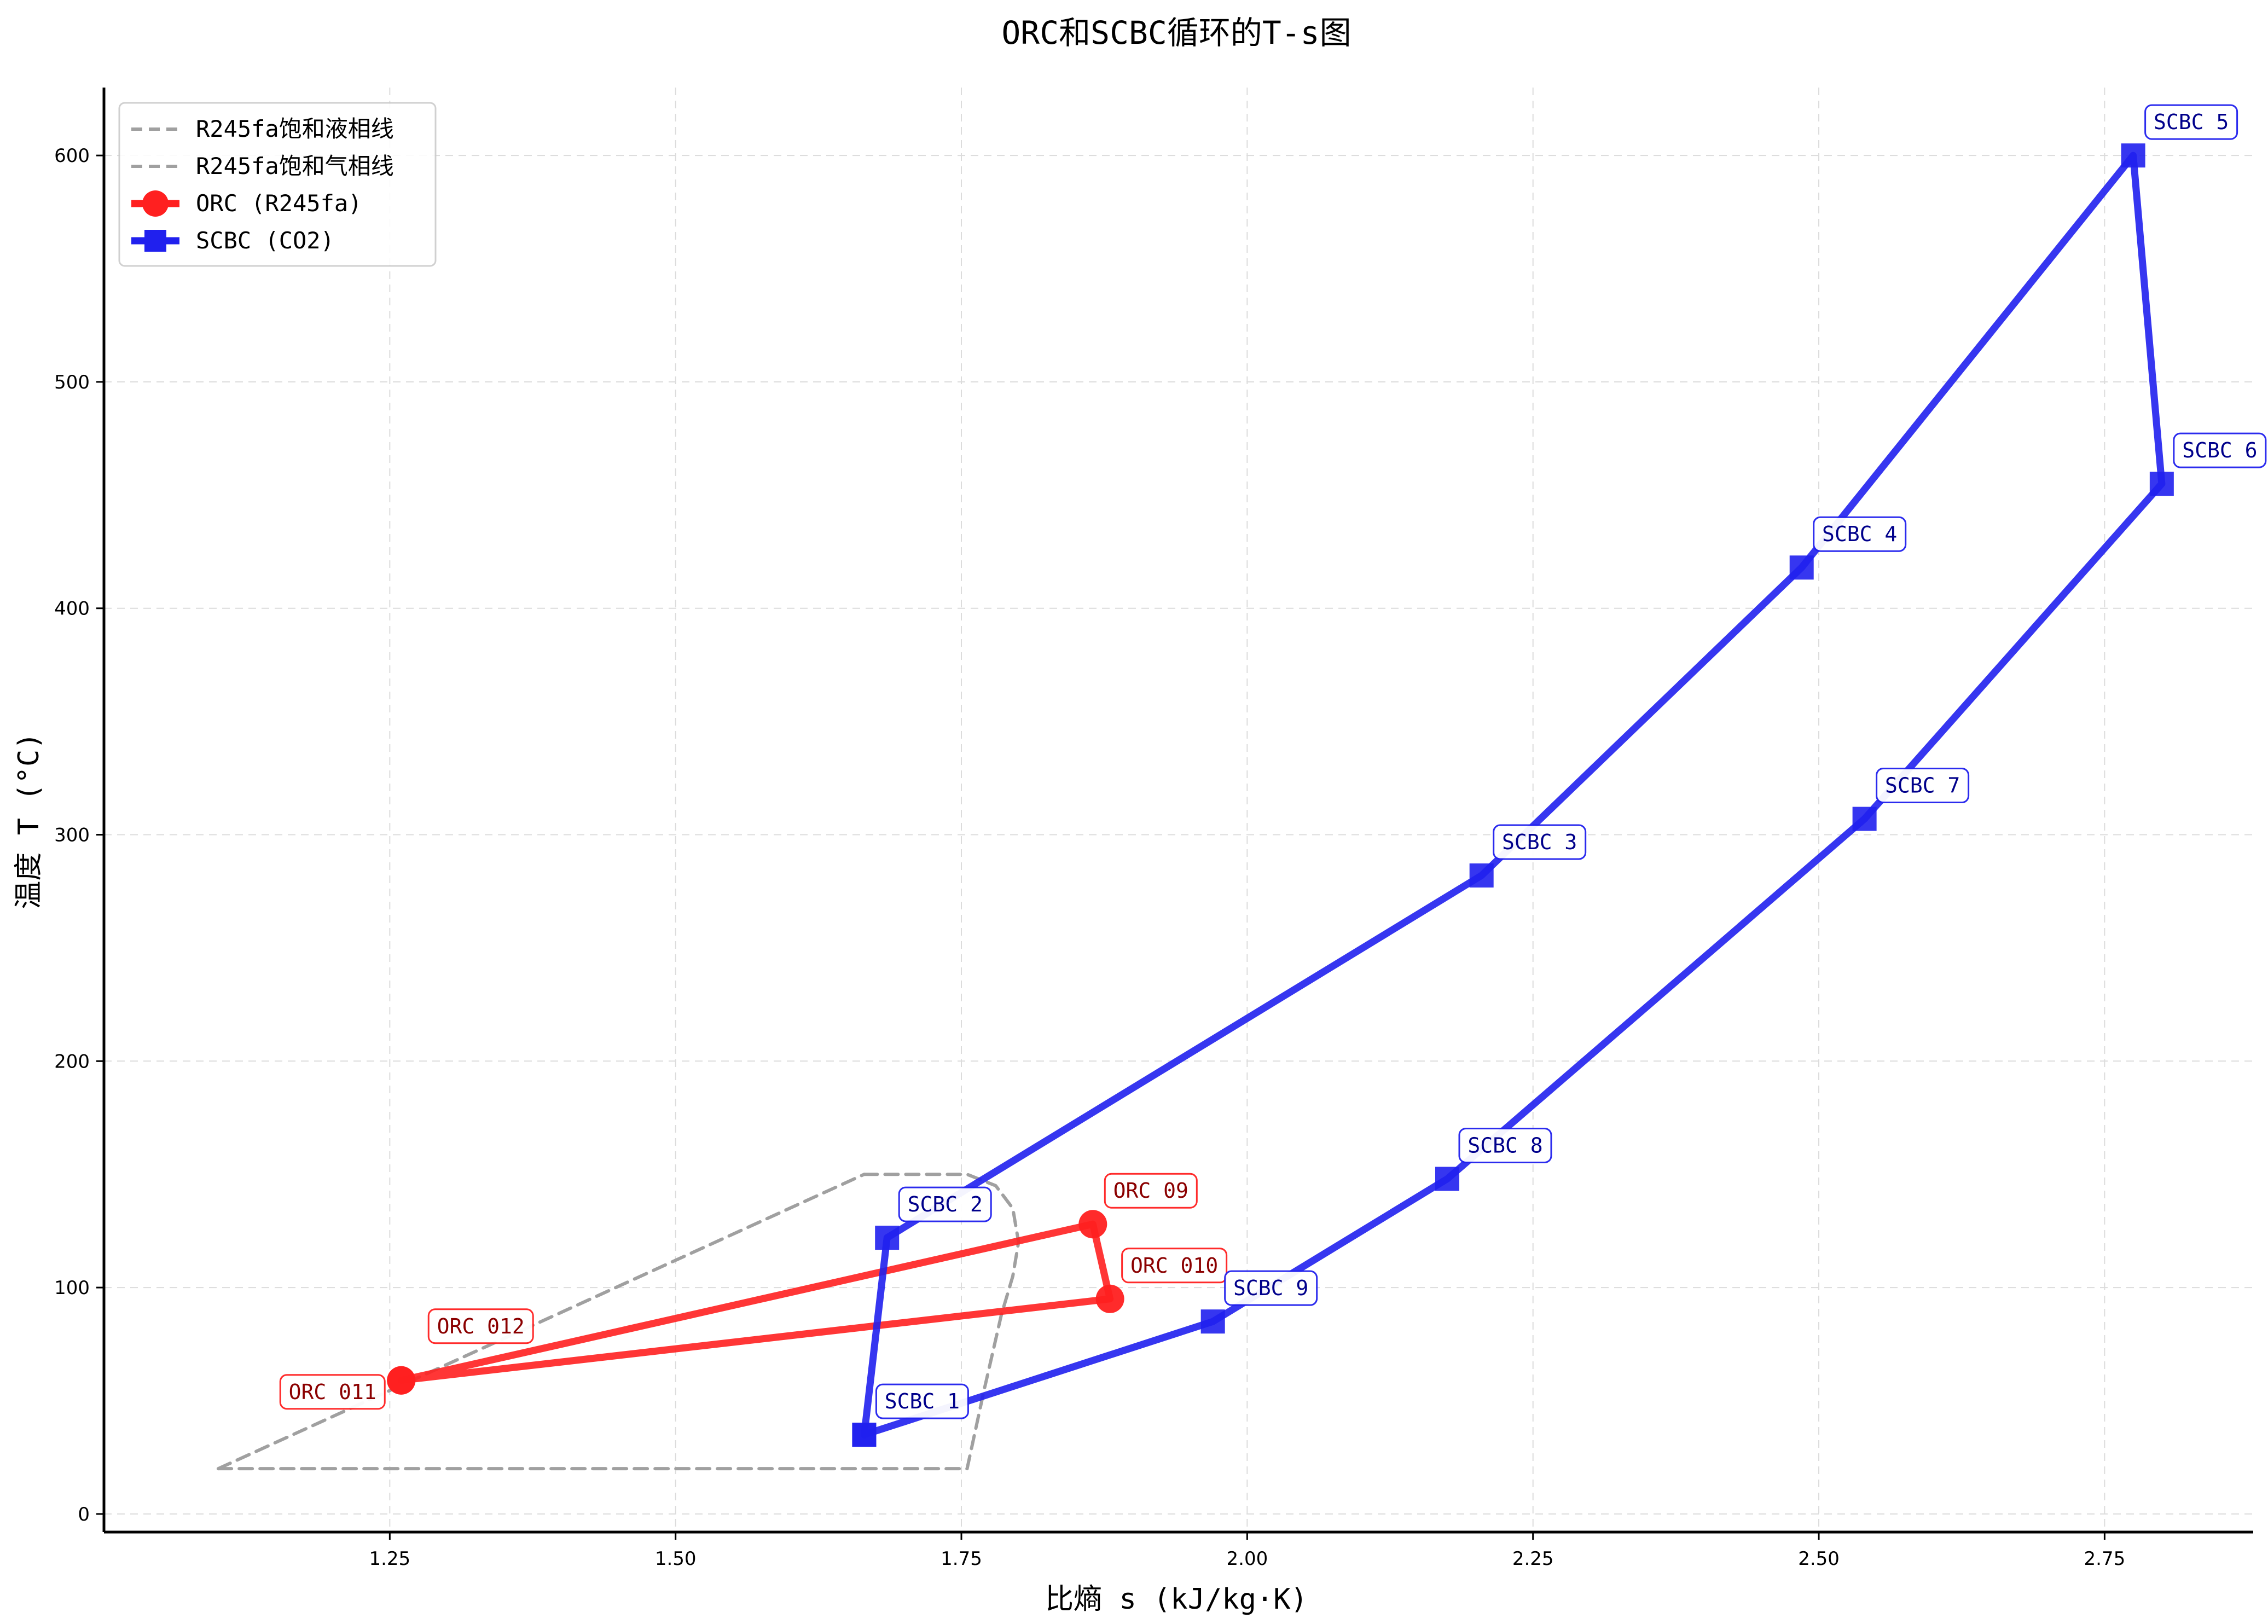  I want to click on point-label-scbc-1: SCBC 1, so click(922, 1401).